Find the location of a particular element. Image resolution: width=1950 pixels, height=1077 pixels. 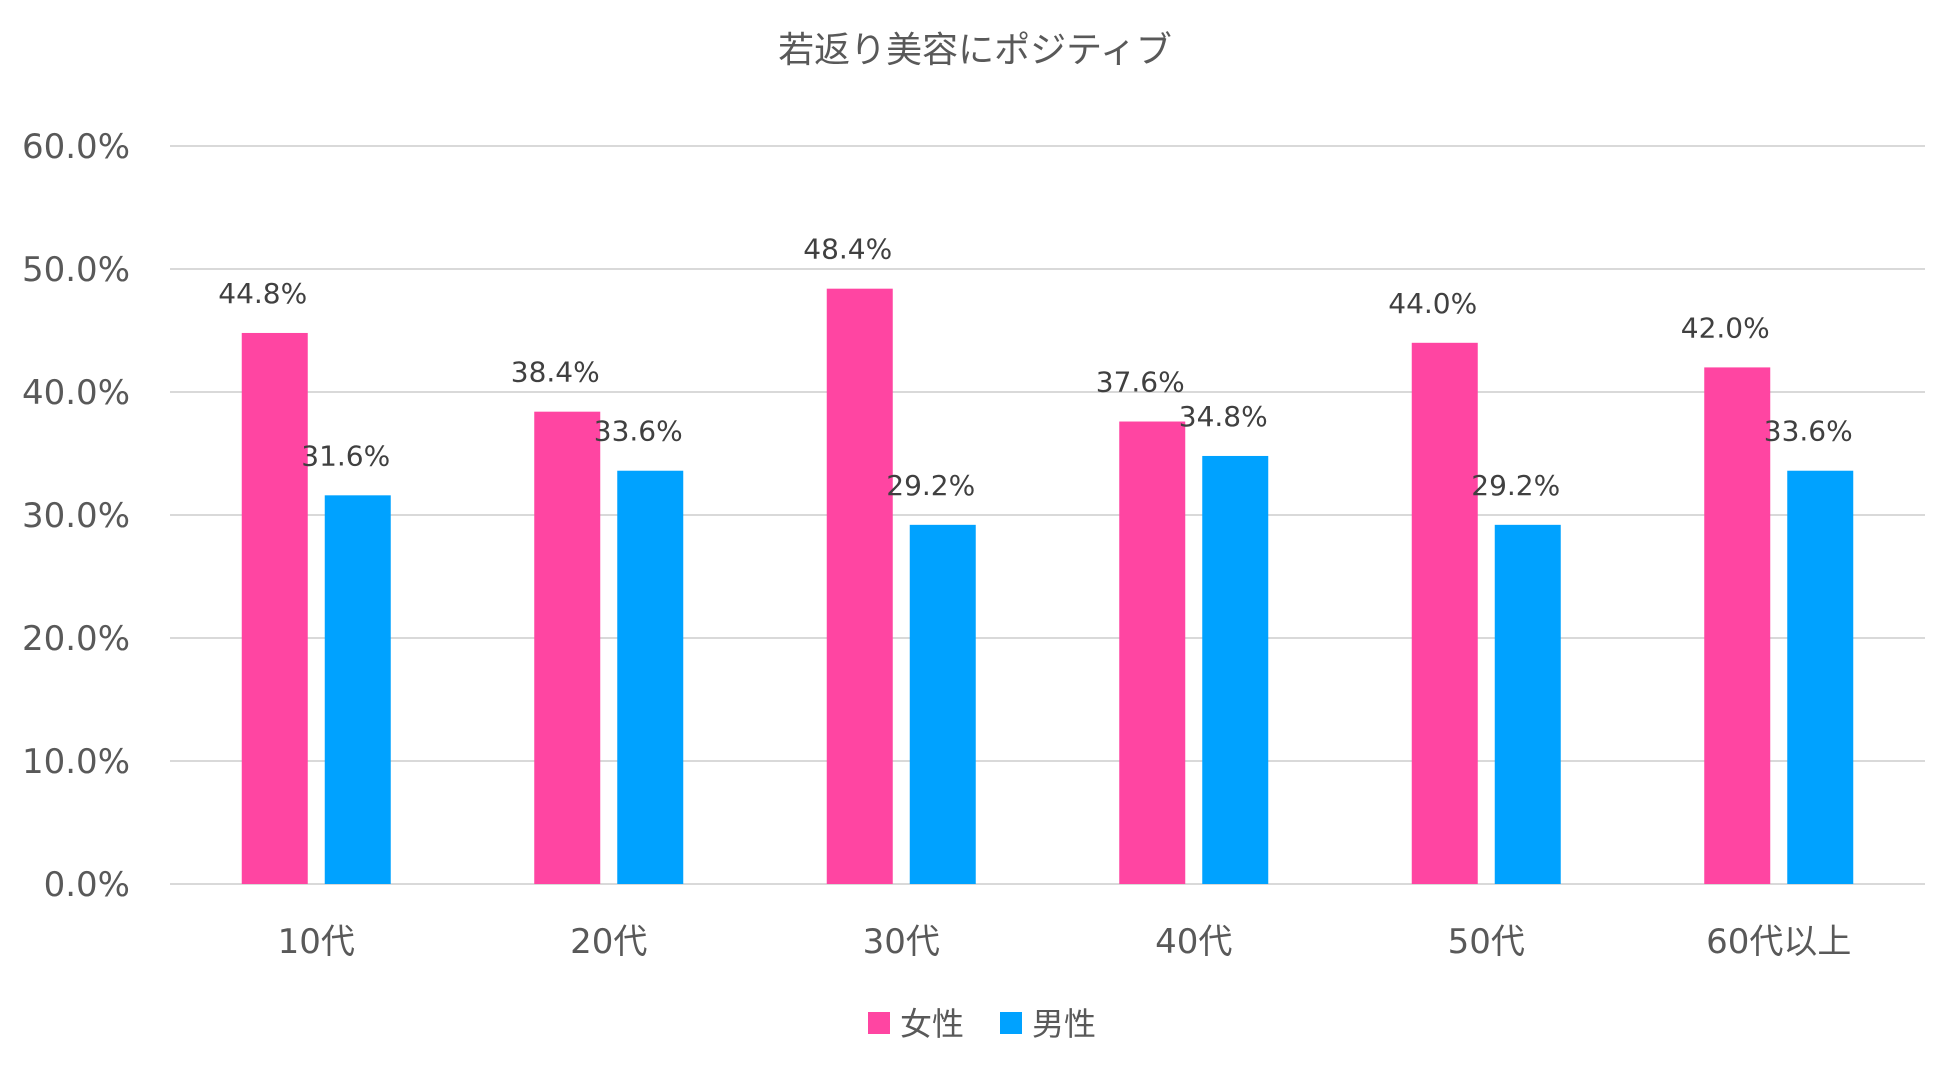

y-tick-label: 60.0% is located at coordinates (76, 147).